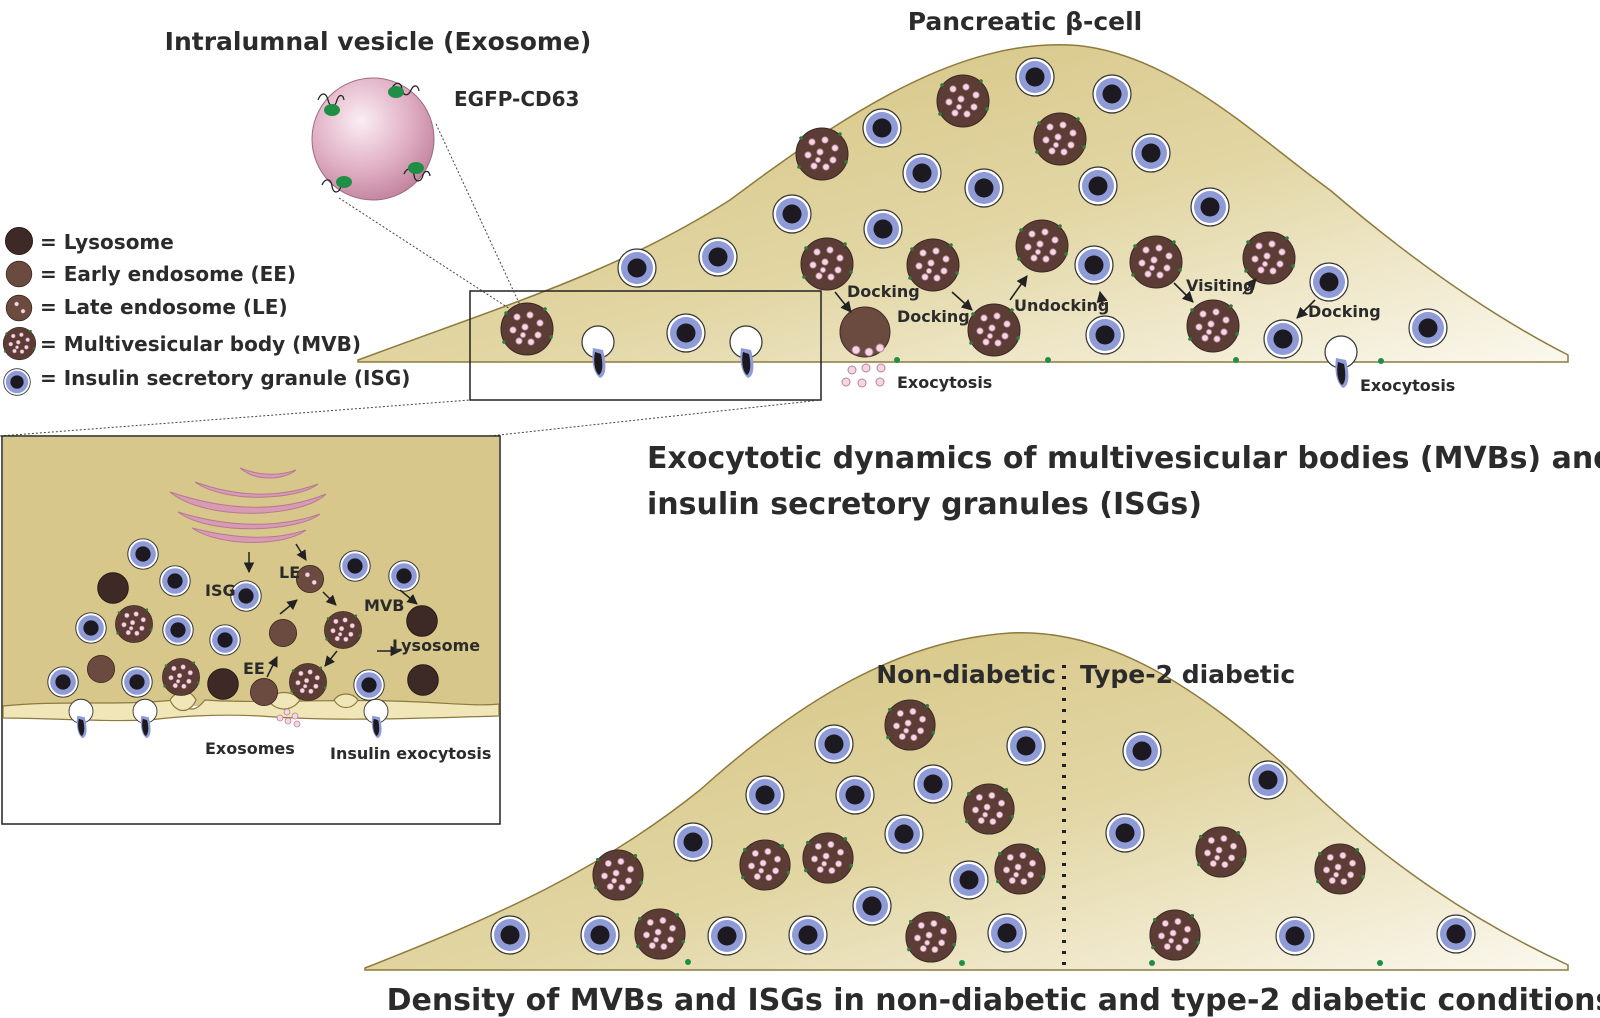  Describe the element at coordinates (1061, 305) in the screenshot. I see `event-undocking: Undocking` at that location.